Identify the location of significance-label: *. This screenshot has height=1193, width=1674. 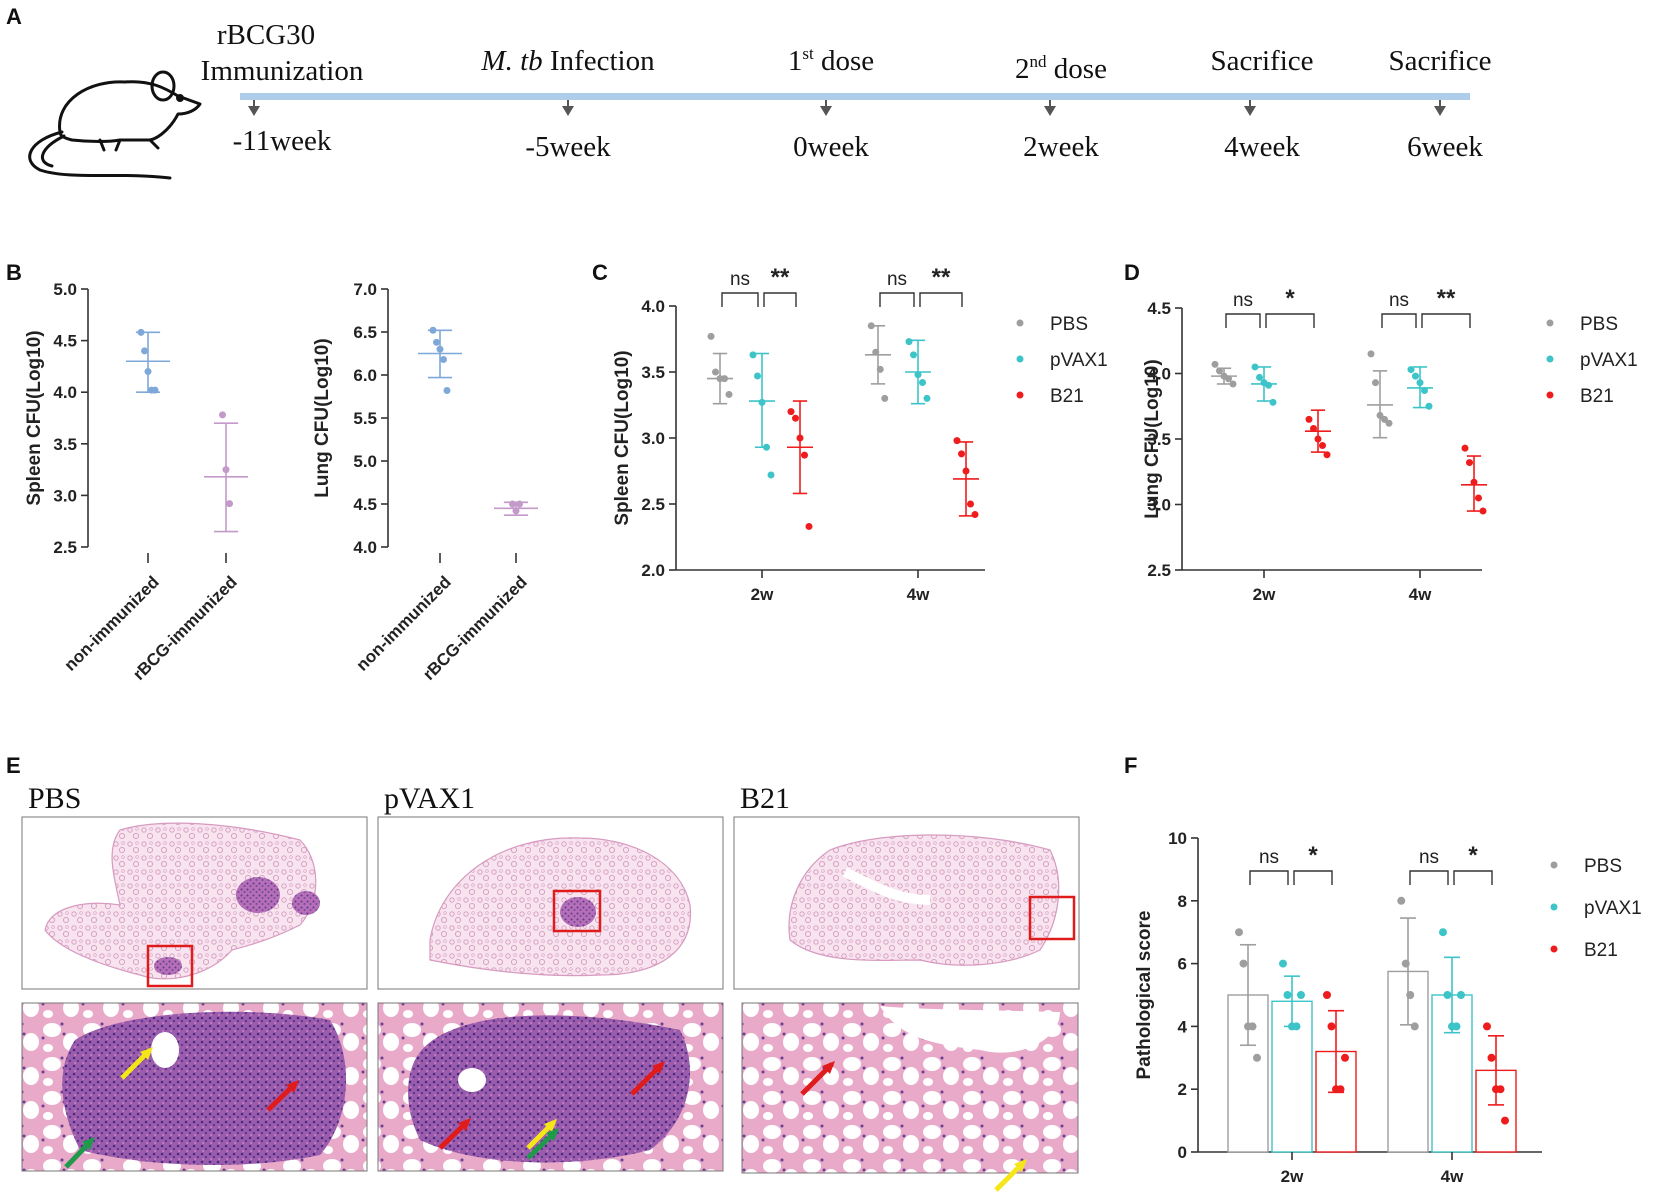
(1290, 298).